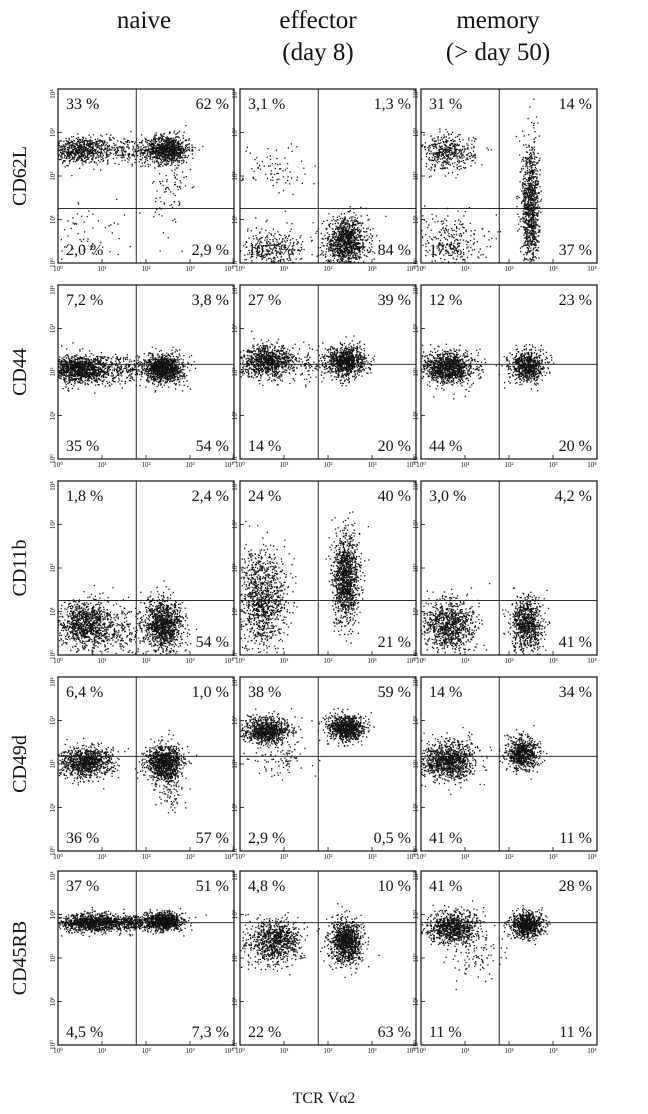 This screenshot has width=648, height=1114. What do you see at coordinates (84, 300) in the screenshot?
I see `quadrant-ul-percent: 7,2 %` at bounding box center [84, 300].